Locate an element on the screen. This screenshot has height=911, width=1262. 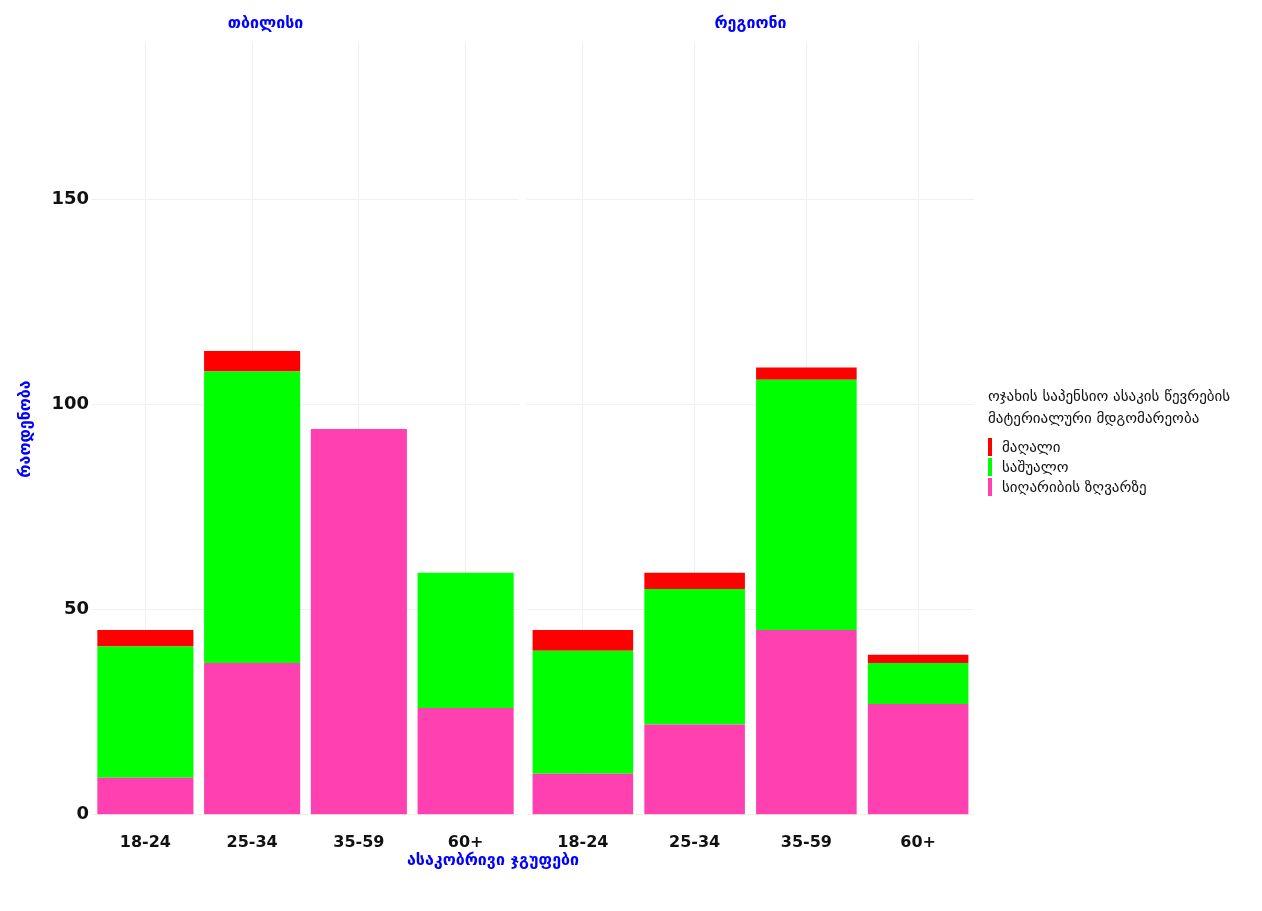
y-tick-label: 50 is located at coordinates (76, 608).